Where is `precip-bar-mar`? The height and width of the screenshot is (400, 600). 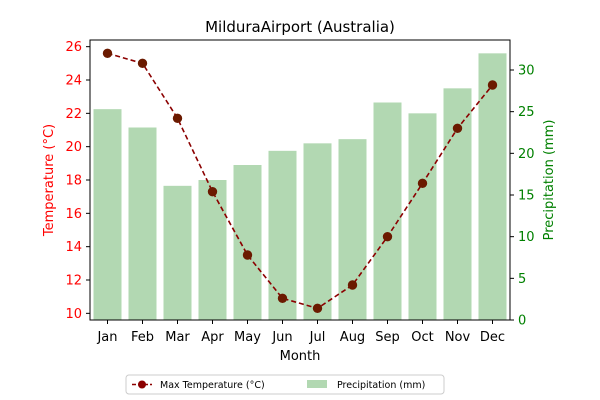 precip-bar-mar is located at coordinates (177, 252).